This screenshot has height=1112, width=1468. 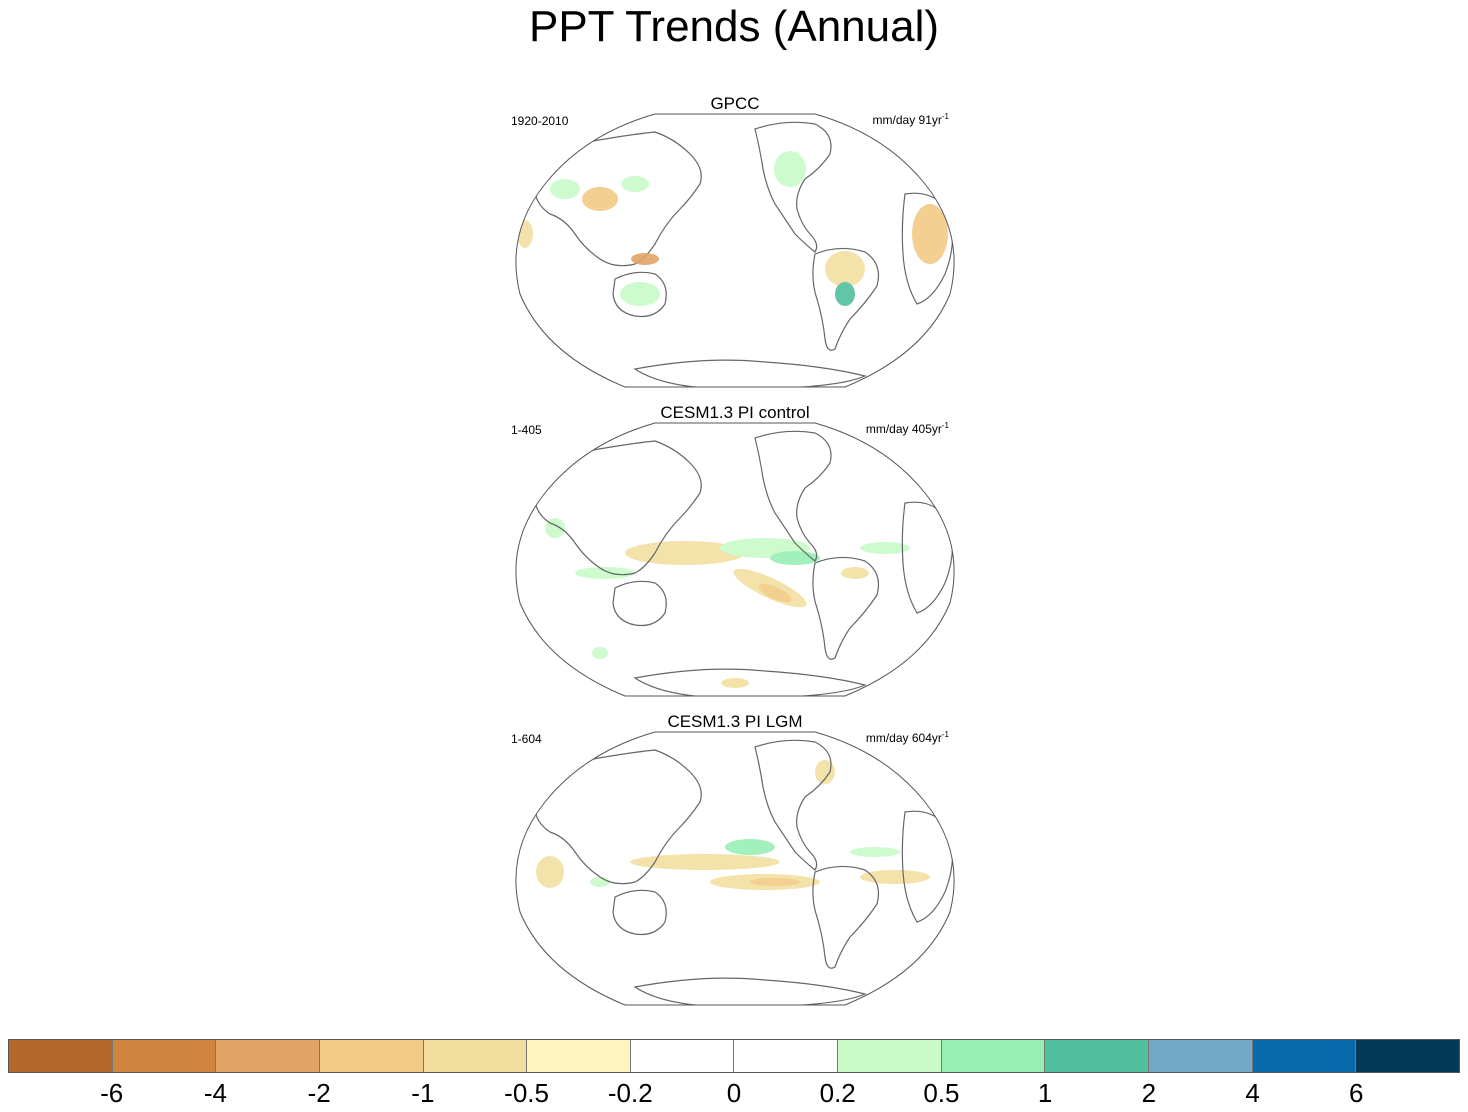 What do you see at coordinates (907, 737) in the screenshot?
I see `panel-units: mm/day 604yr-1` at bounding box center [907, 737].